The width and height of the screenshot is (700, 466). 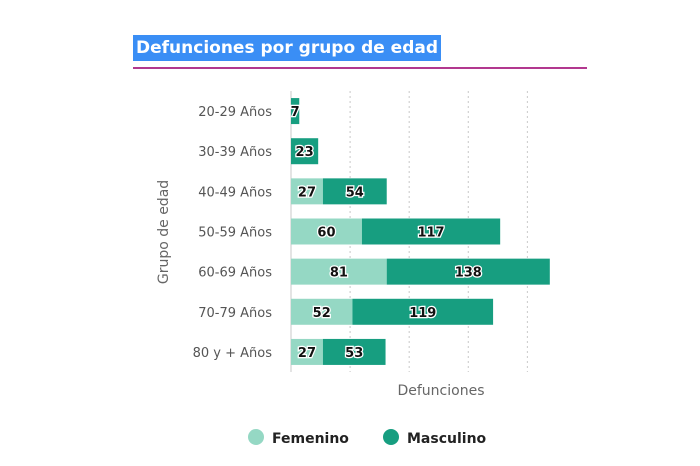 I want to click on category-label: 70-79 Años, so click(x=235, y=313).